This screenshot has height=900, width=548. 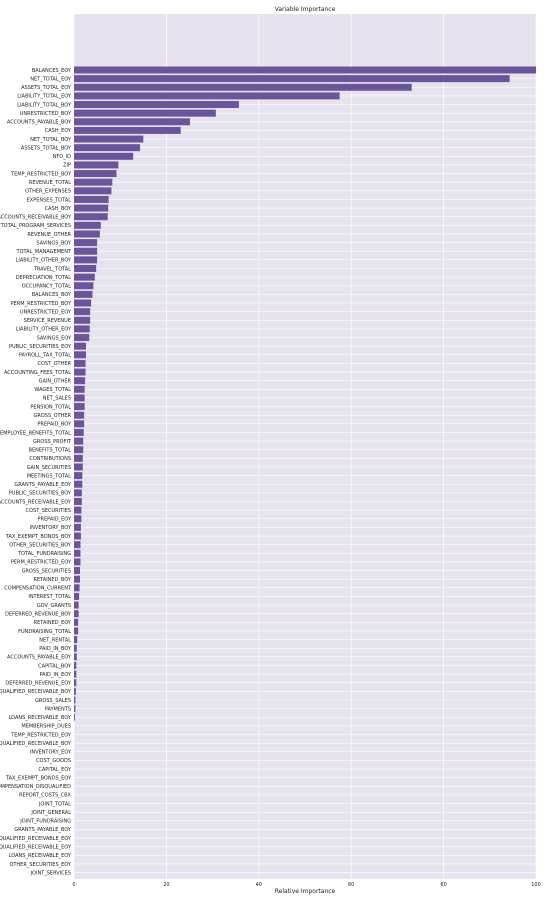 What do you see at coordinates (45, 356) in the screenshot?
I see `category-label: PAYROLL_TAX_TOTAL` at bounding box center [45, 356].